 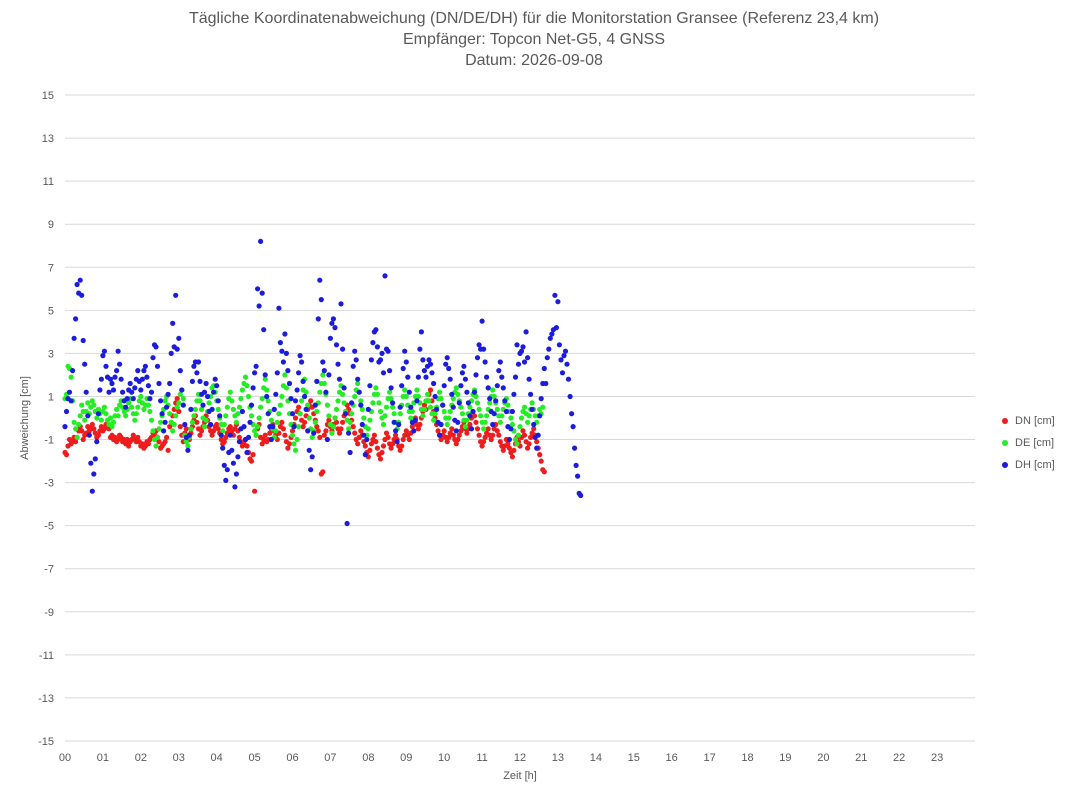 I want to click on y-tick-label: 1, so click(x=51, y=397).